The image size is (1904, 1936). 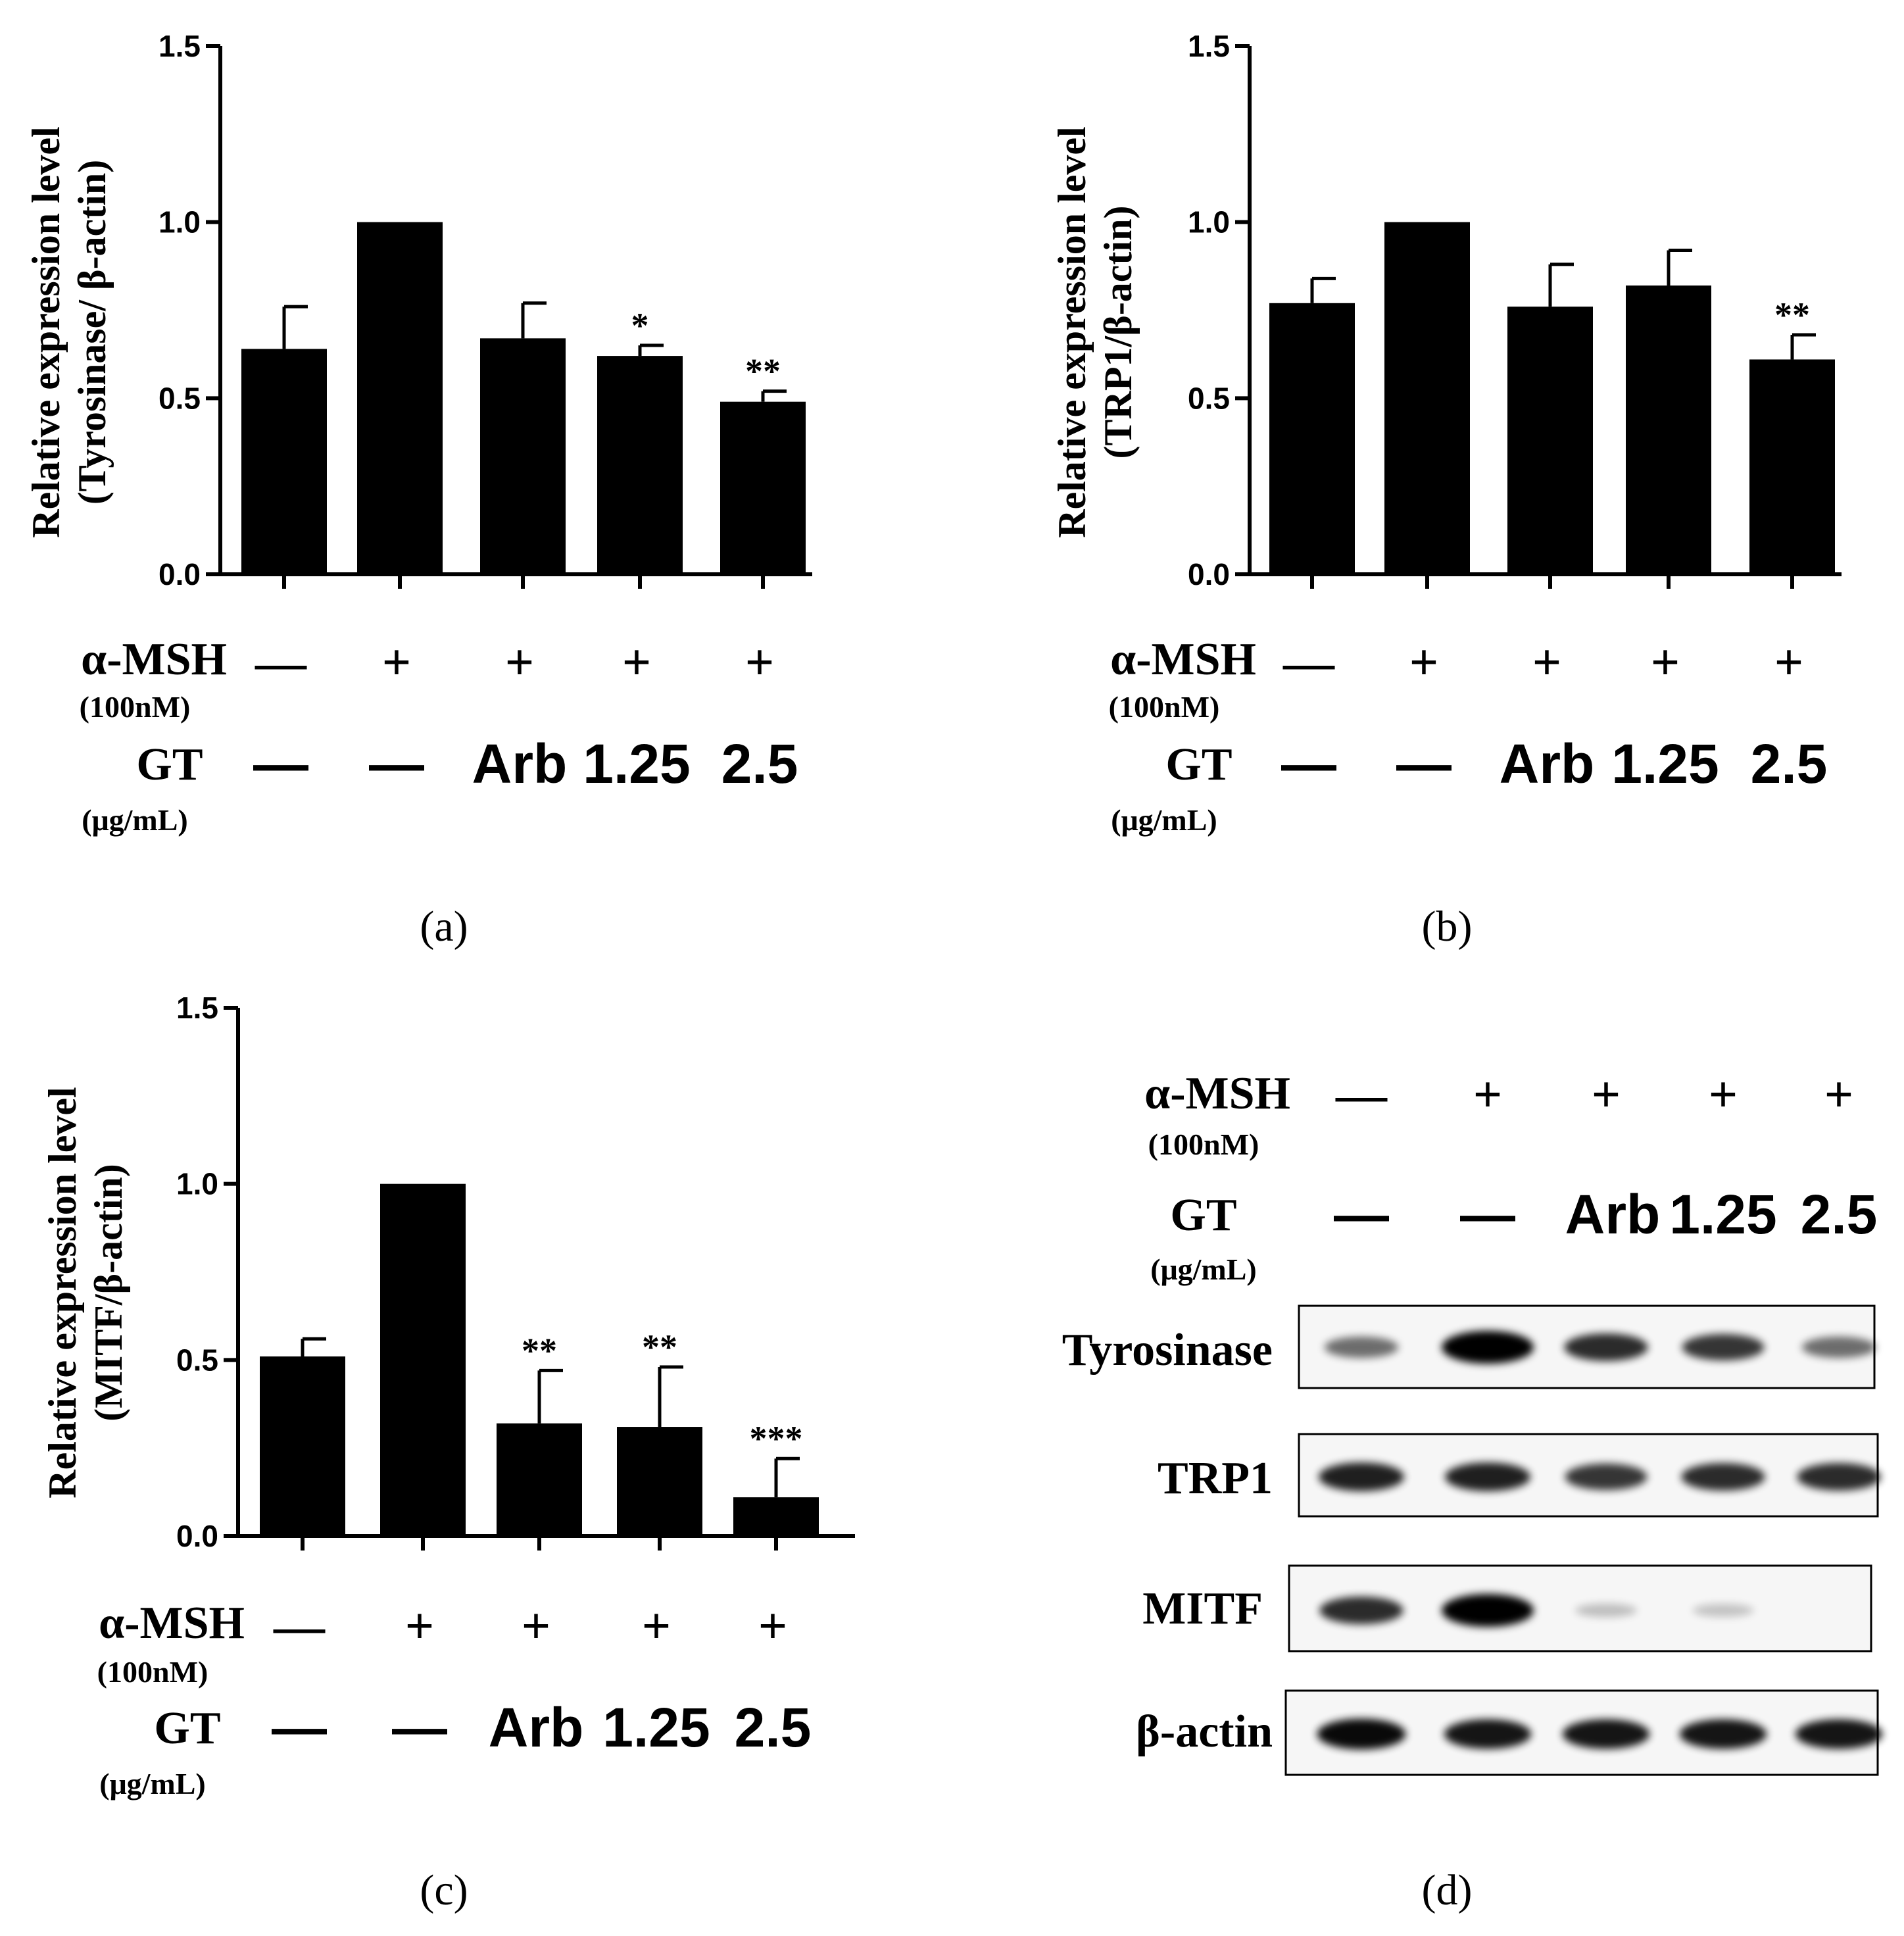 I want to click on significance-labels: **, so click(x=1792, y=315).